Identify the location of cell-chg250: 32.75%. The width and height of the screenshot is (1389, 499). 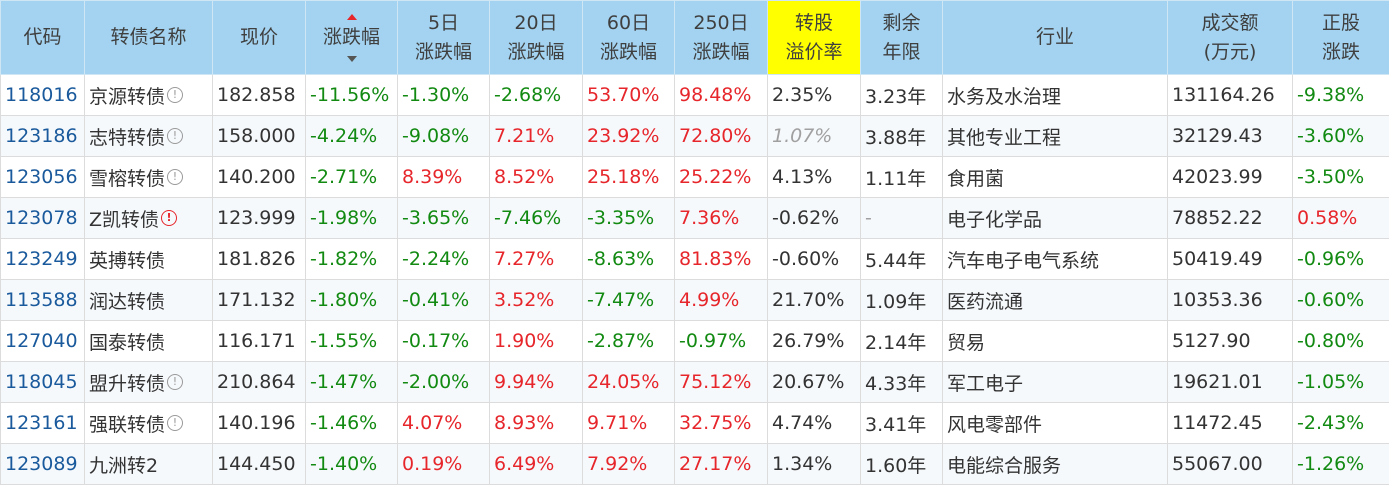
(721, 423).